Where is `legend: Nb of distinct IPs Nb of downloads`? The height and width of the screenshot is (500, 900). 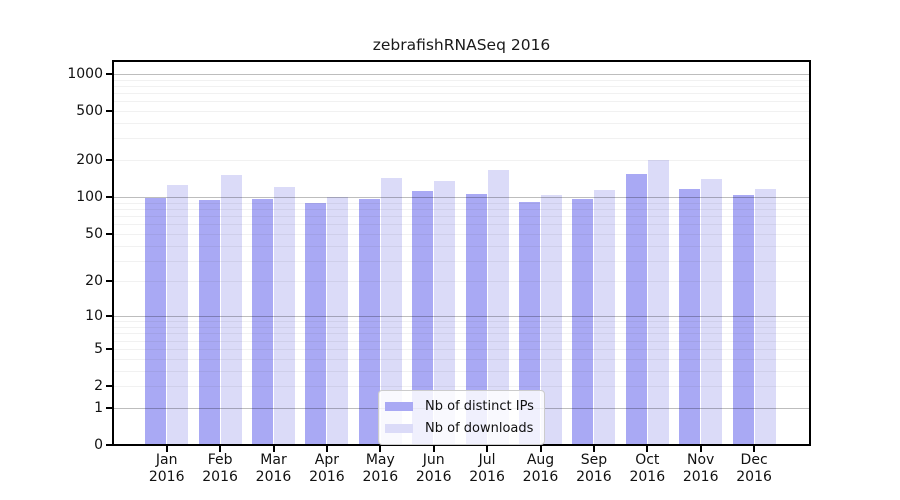
legend: Nb of distinct IPs Nb of downloads is located at coordinates (461, 417).